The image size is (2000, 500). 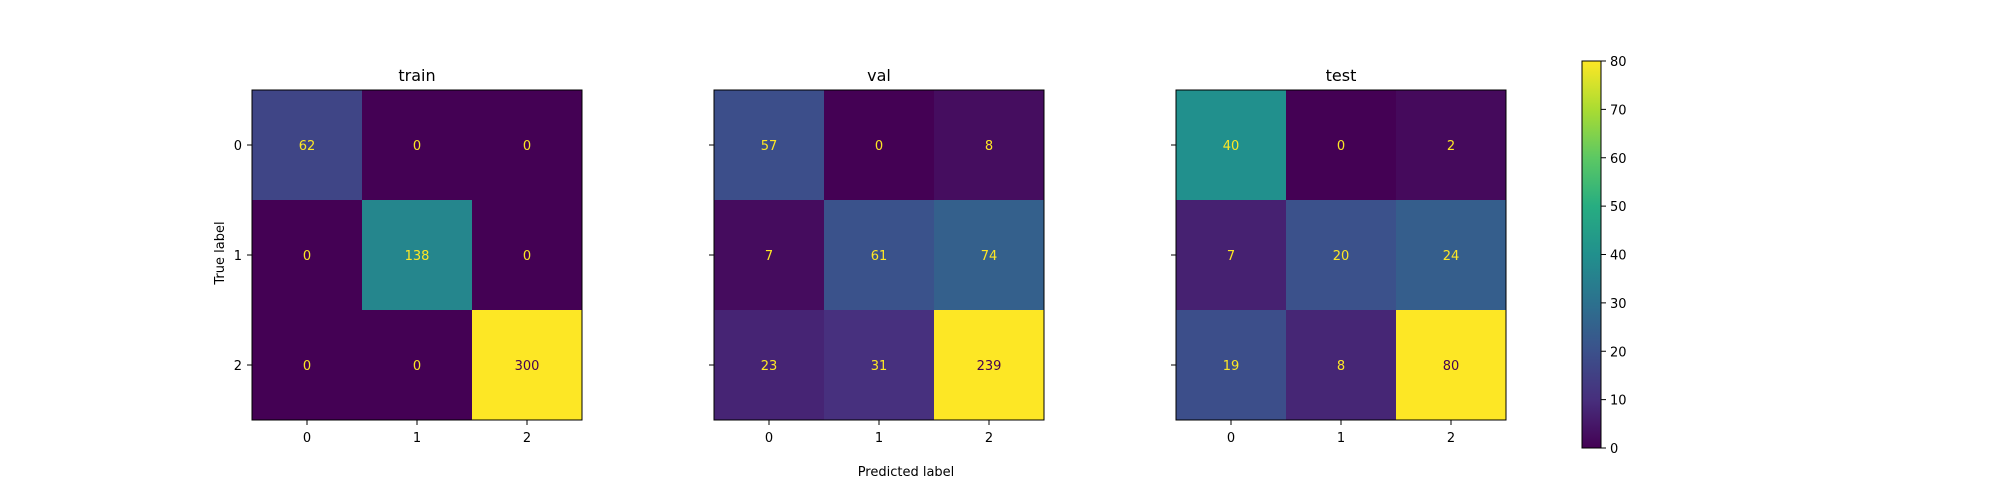 I want to click on cell-value-label: 2, so click(x=1451, y=146).